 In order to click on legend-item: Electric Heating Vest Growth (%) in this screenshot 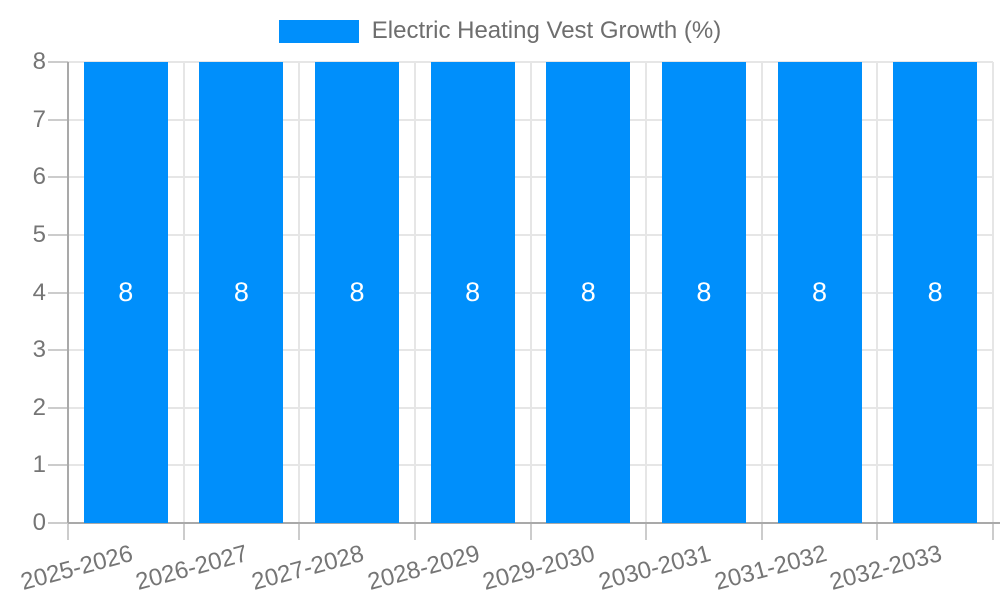, I will do `click(500, 31)`.